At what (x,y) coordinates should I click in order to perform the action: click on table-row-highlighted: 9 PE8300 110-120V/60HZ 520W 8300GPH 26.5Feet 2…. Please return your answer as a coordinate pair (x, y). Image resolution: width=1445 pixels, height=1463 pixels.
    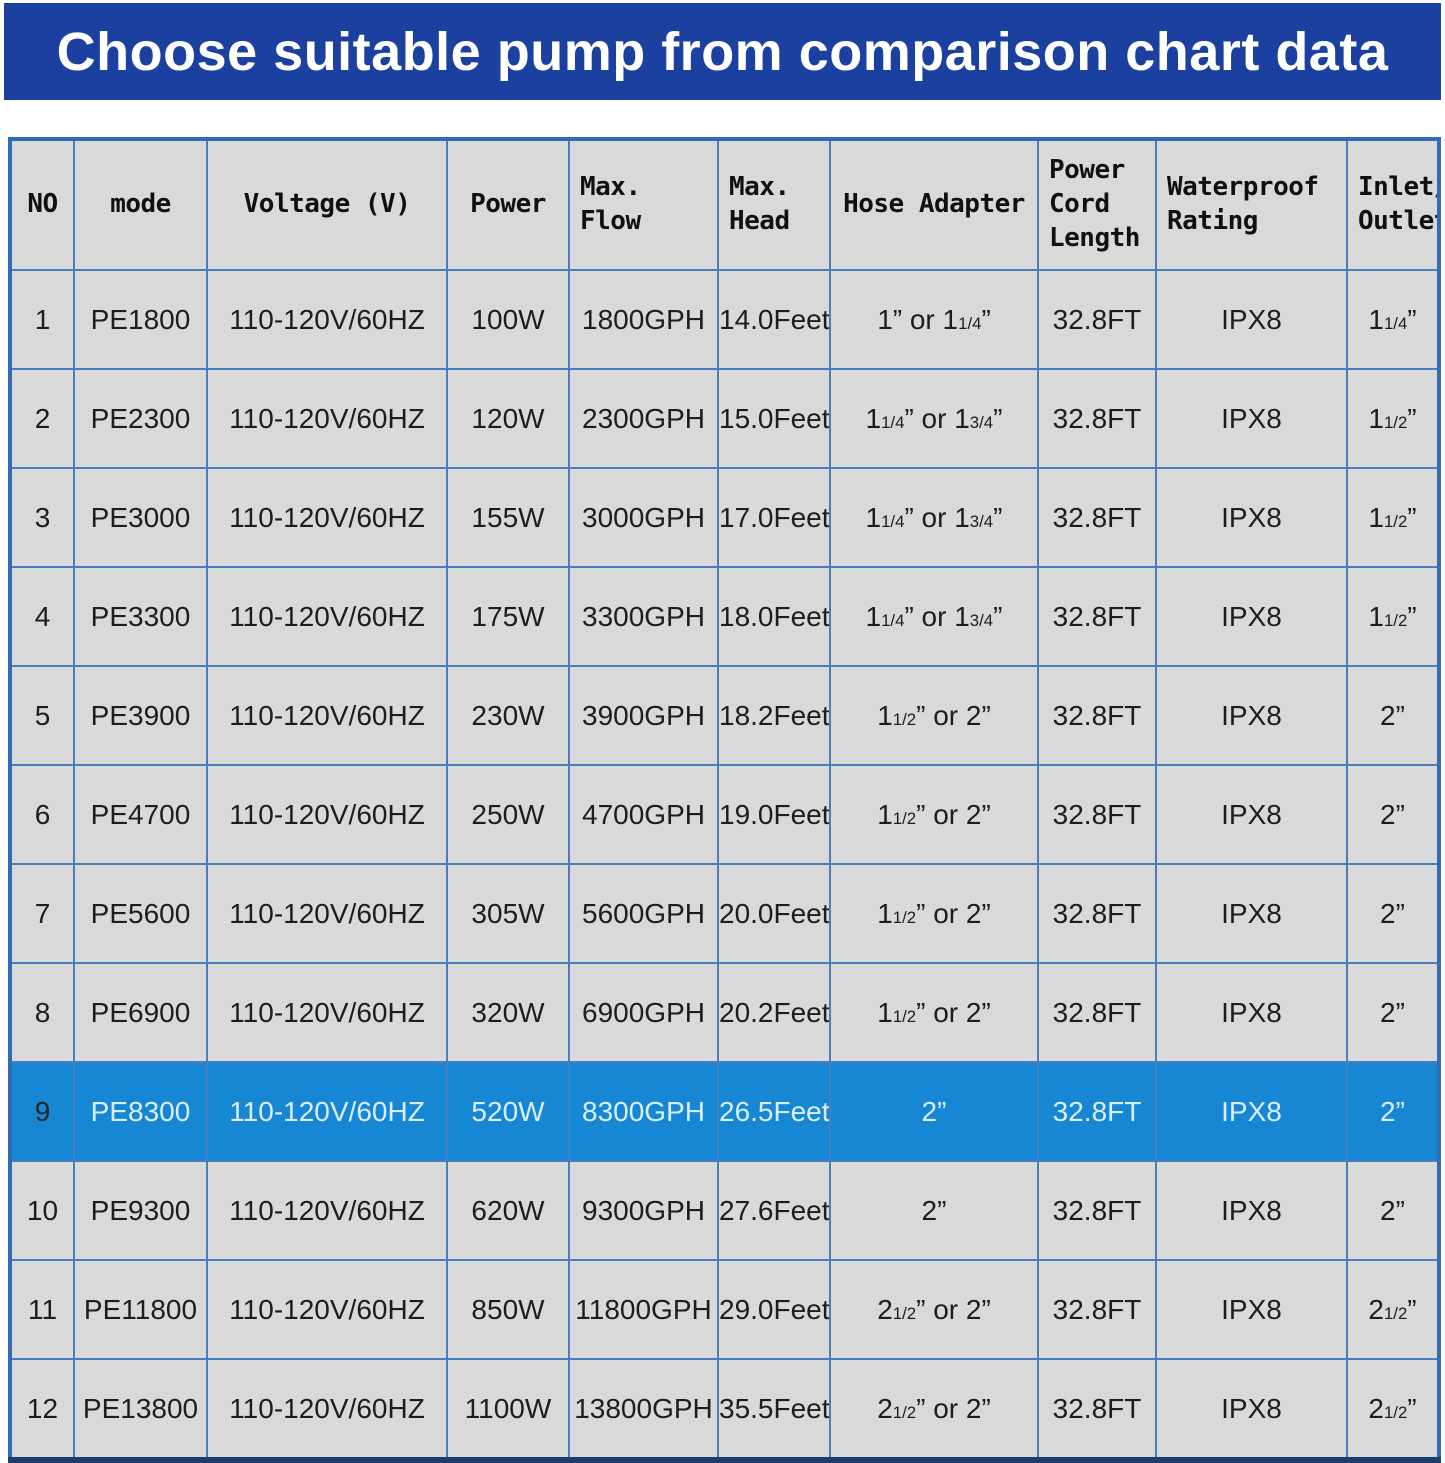
    Looking at the image, I should click on (724, 1111).